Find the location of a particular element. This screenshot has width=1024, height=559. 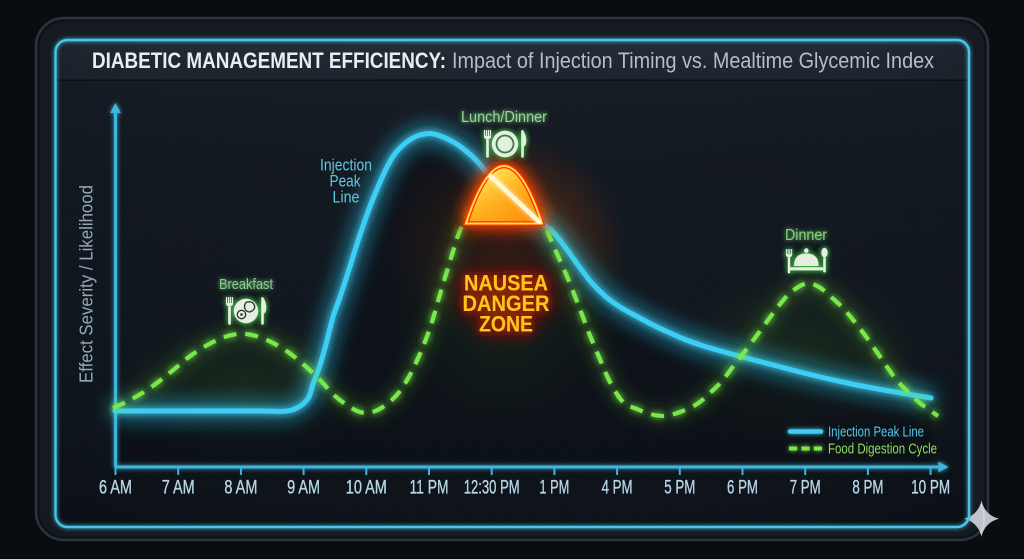

svg-text: 8 PM is located at coordinates (867, 488).